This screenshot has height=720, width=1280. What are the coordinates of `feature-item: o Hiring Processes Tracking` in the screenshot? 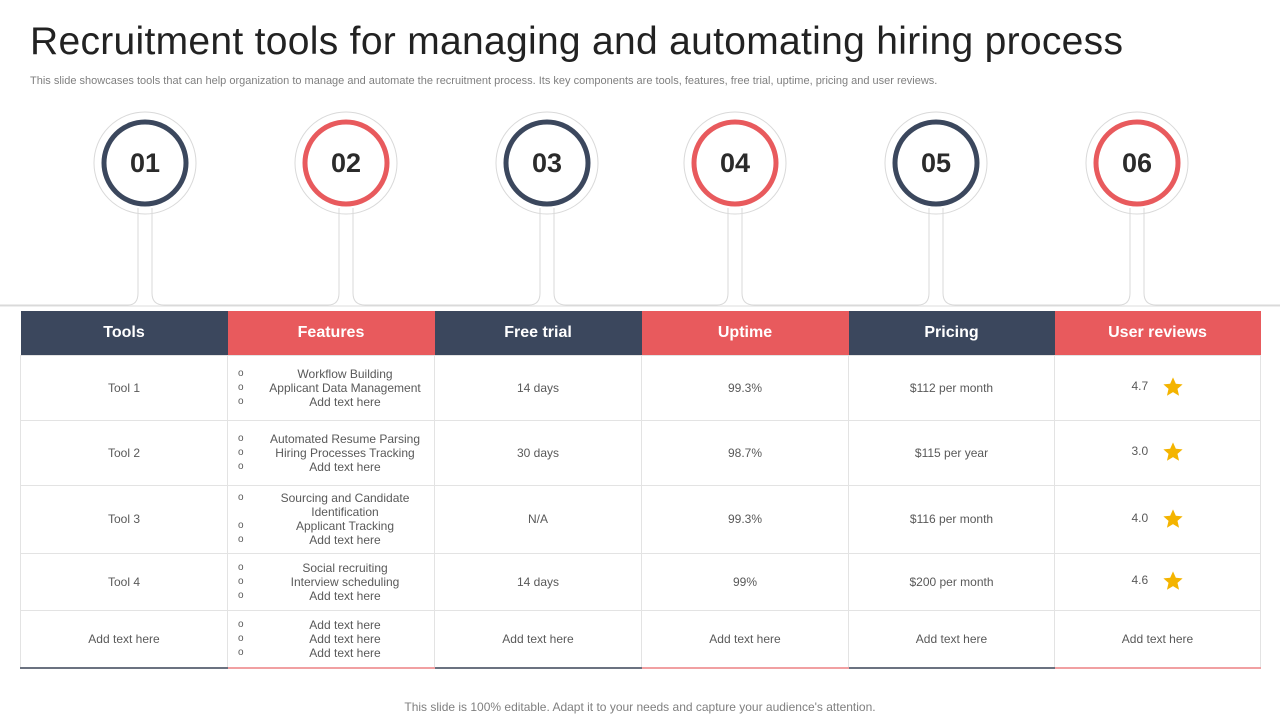 It's located at (326, 452).